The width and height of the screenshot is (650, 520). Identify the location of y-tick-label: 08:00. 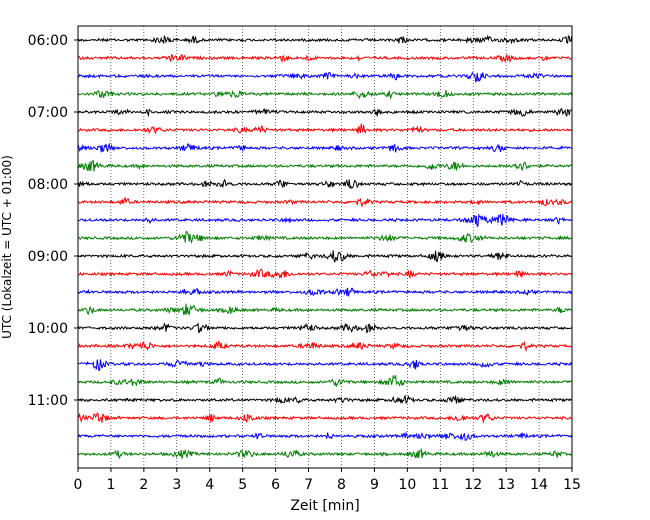
(48, 185).